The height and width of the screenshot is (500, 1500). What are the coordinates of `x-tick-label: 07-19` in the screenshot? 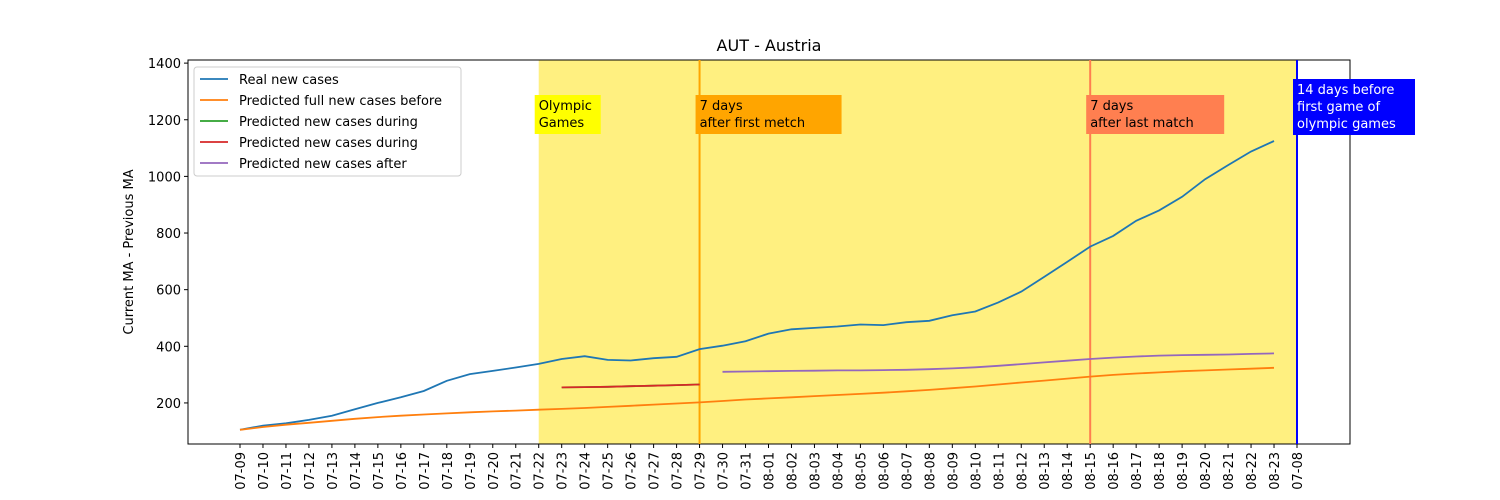 It's located at (471, 471).